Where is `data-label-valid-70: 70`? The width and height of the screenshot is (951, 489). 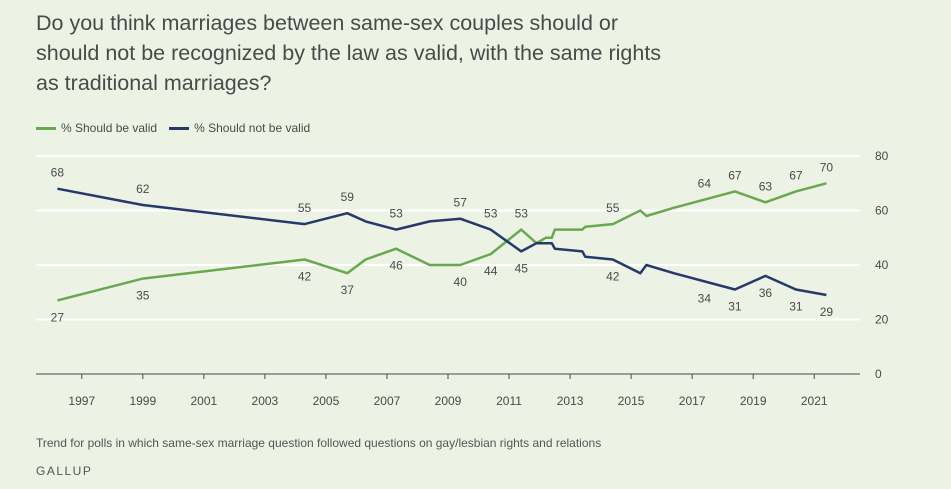
data-label-valid-70: 70 is located at coordinates (827, 167).